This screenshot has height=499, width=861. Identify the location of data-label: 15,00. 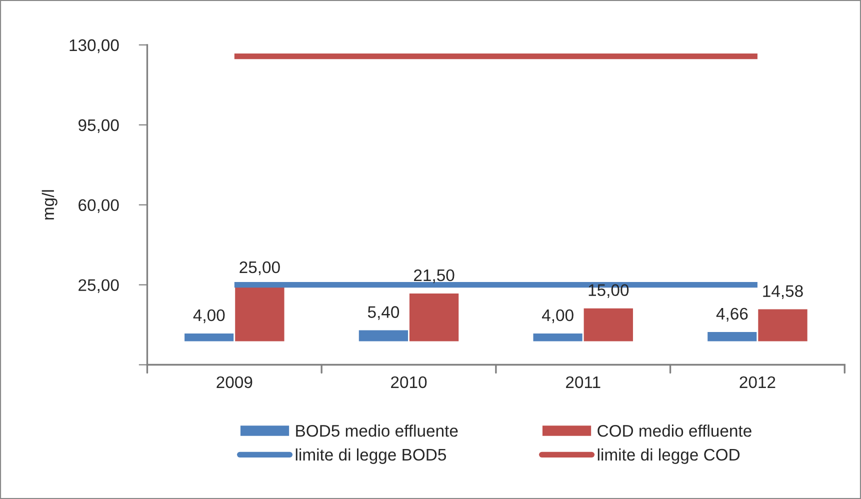
(608, 291).